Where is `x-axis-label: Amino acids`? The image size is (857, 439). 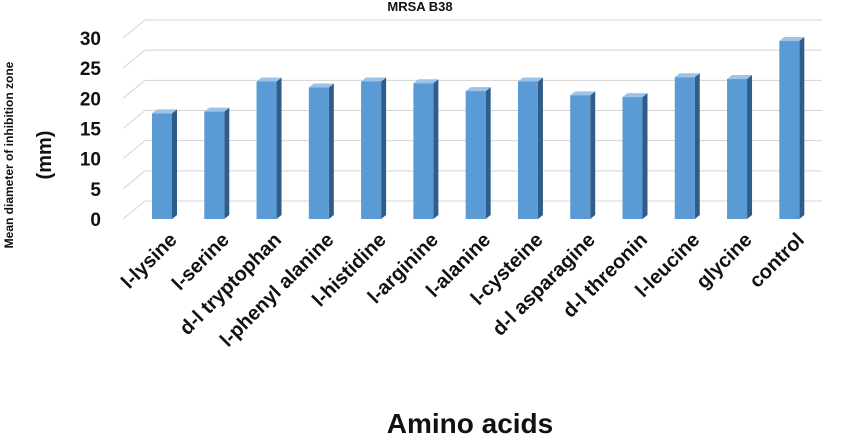 x-axis-label: Amino acids is located at coordinates (470, 423).